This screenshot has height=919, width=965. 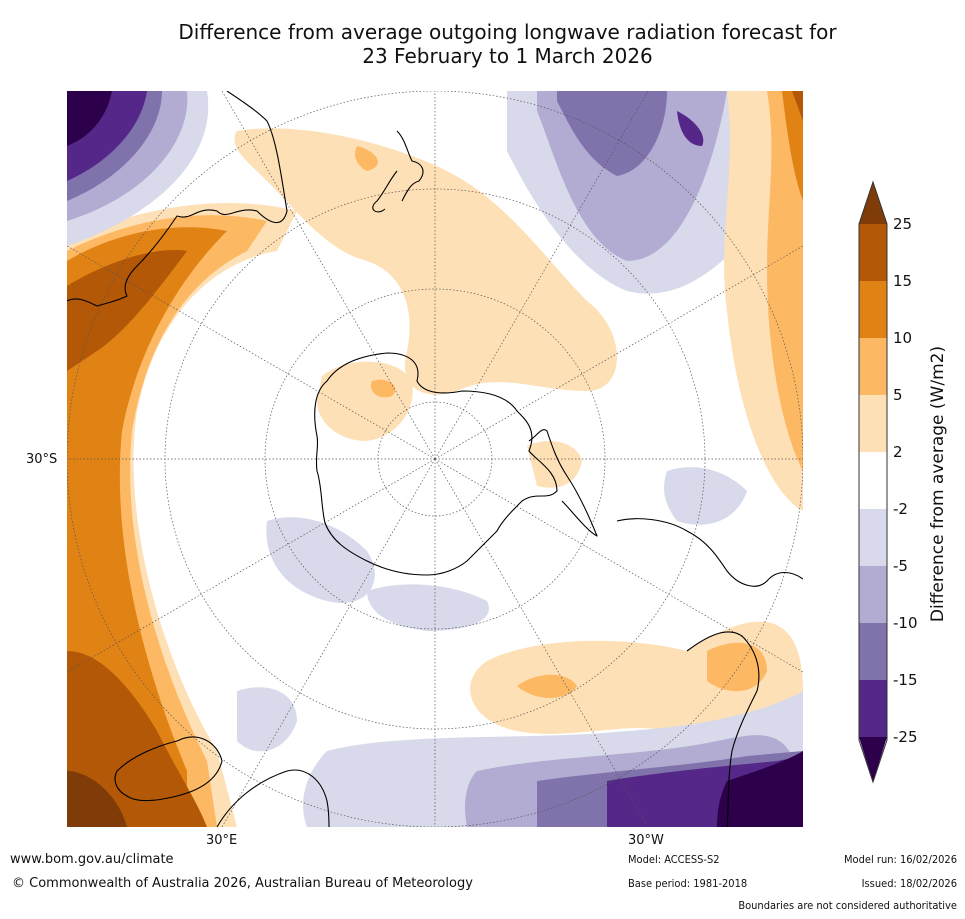 What do you see at coordinates (723, 729) in the screenshot?
I see `coast-sa-east` at bounding box center [723, 729].